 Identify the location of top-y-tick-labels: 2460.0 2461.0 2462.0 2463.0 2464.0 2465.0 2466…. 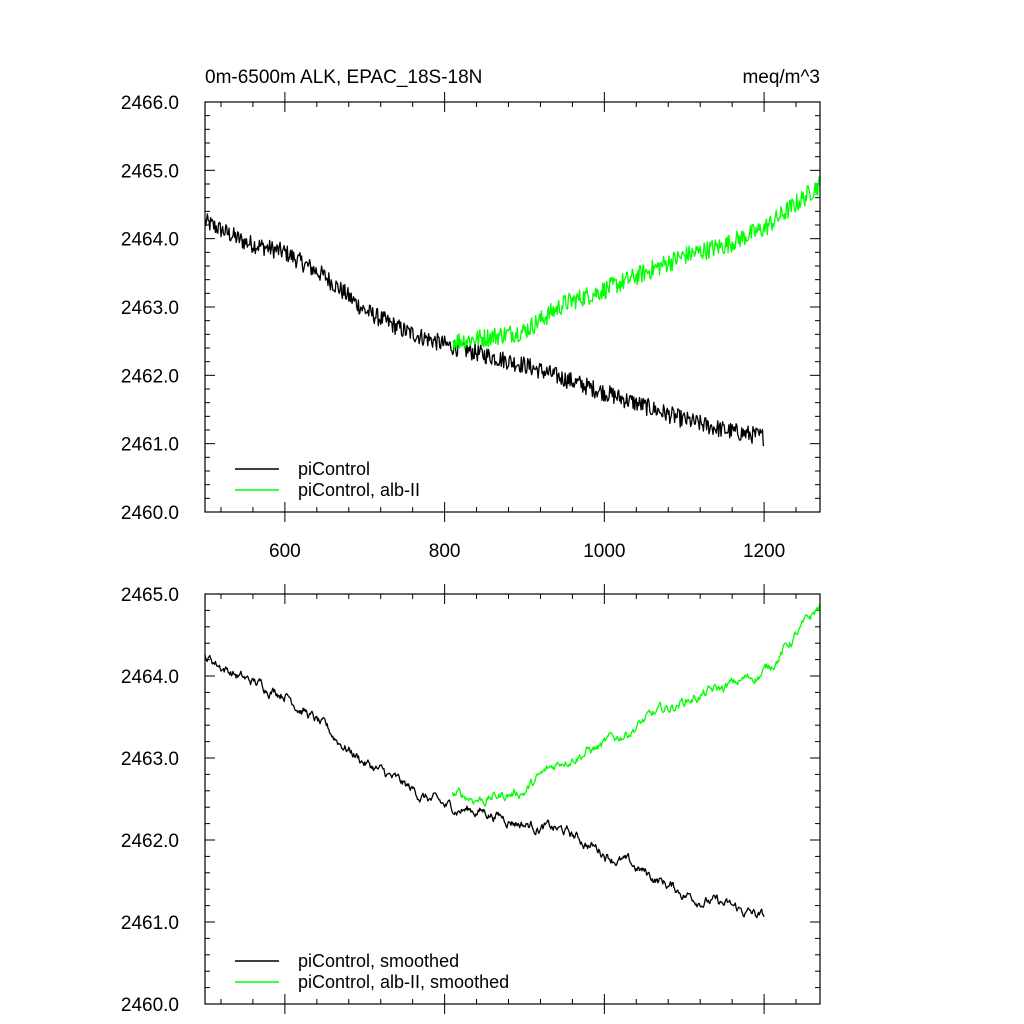
(150, 308).